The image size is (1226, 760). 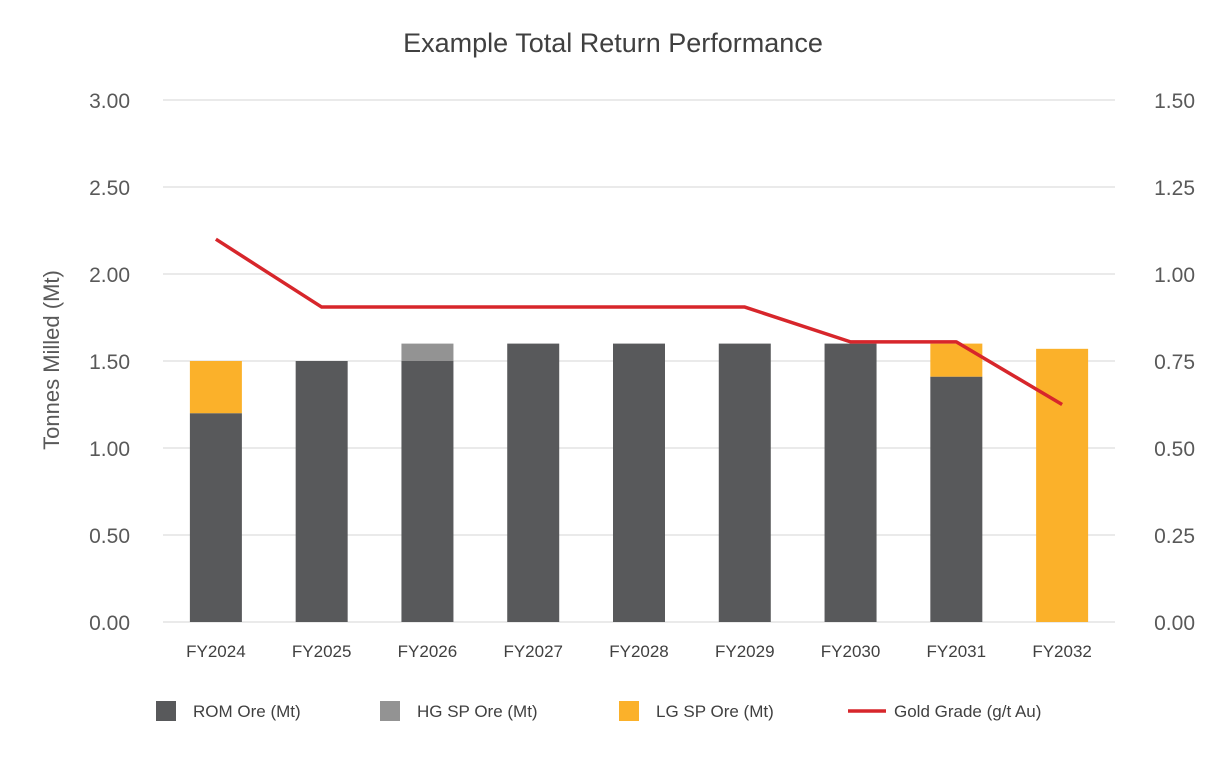 I want to click on x-tick-label: FY2028, so click(x=639, y=651).